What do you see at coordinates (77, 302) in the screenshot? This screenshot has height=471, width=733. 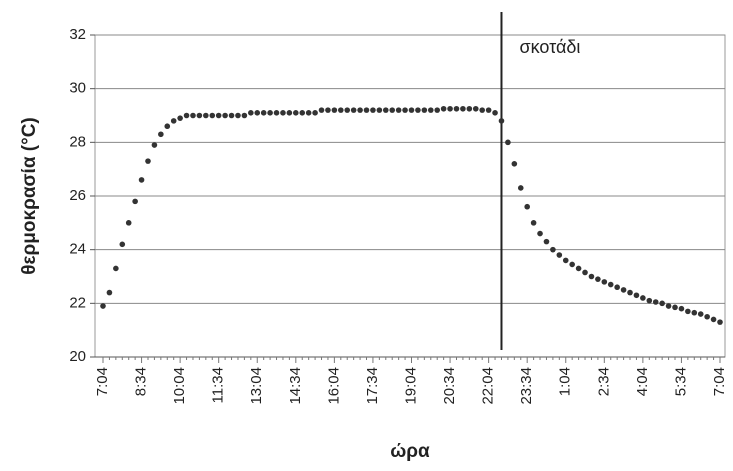 I see `y-tick-label: 22` at bounding box center [77, 302].